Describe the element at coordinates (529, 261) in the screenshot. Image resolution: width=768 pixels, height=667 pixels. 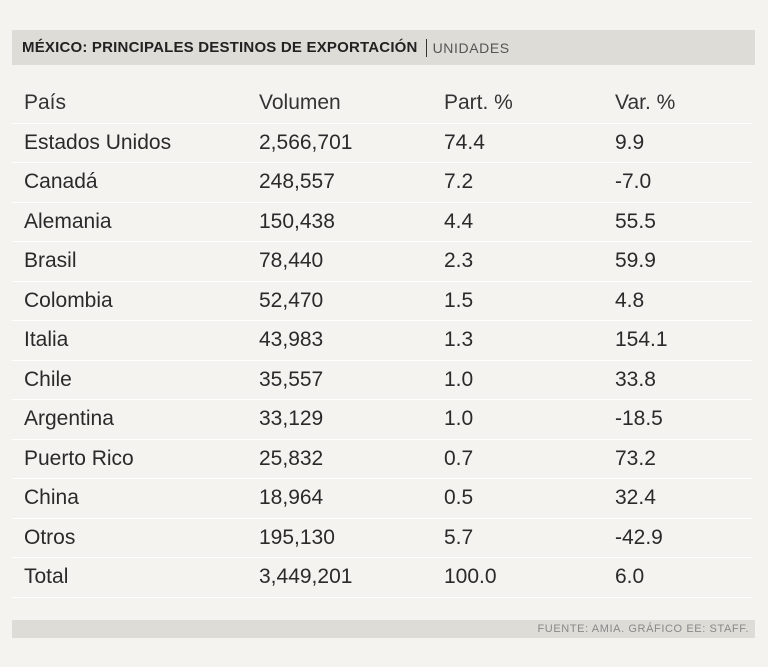
I see `cell-share: 2.3` at that location.